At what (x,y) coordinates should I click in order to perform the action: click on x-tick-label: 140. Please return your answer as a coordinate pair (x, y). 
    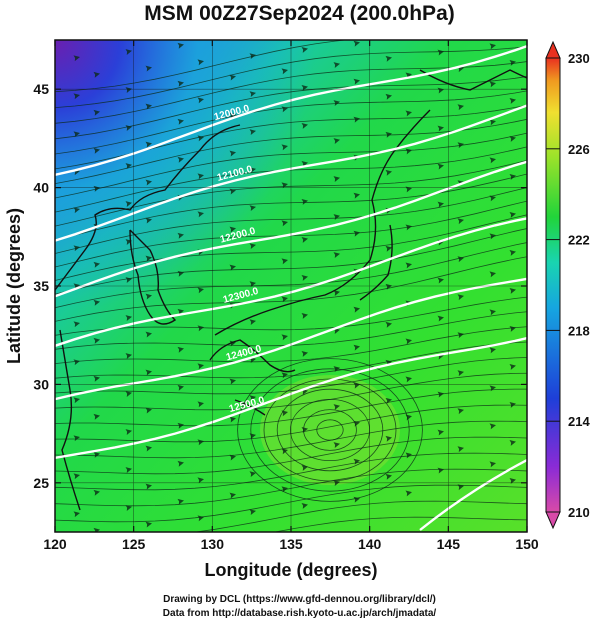
    Looking at the image, I should click on (370, 544).